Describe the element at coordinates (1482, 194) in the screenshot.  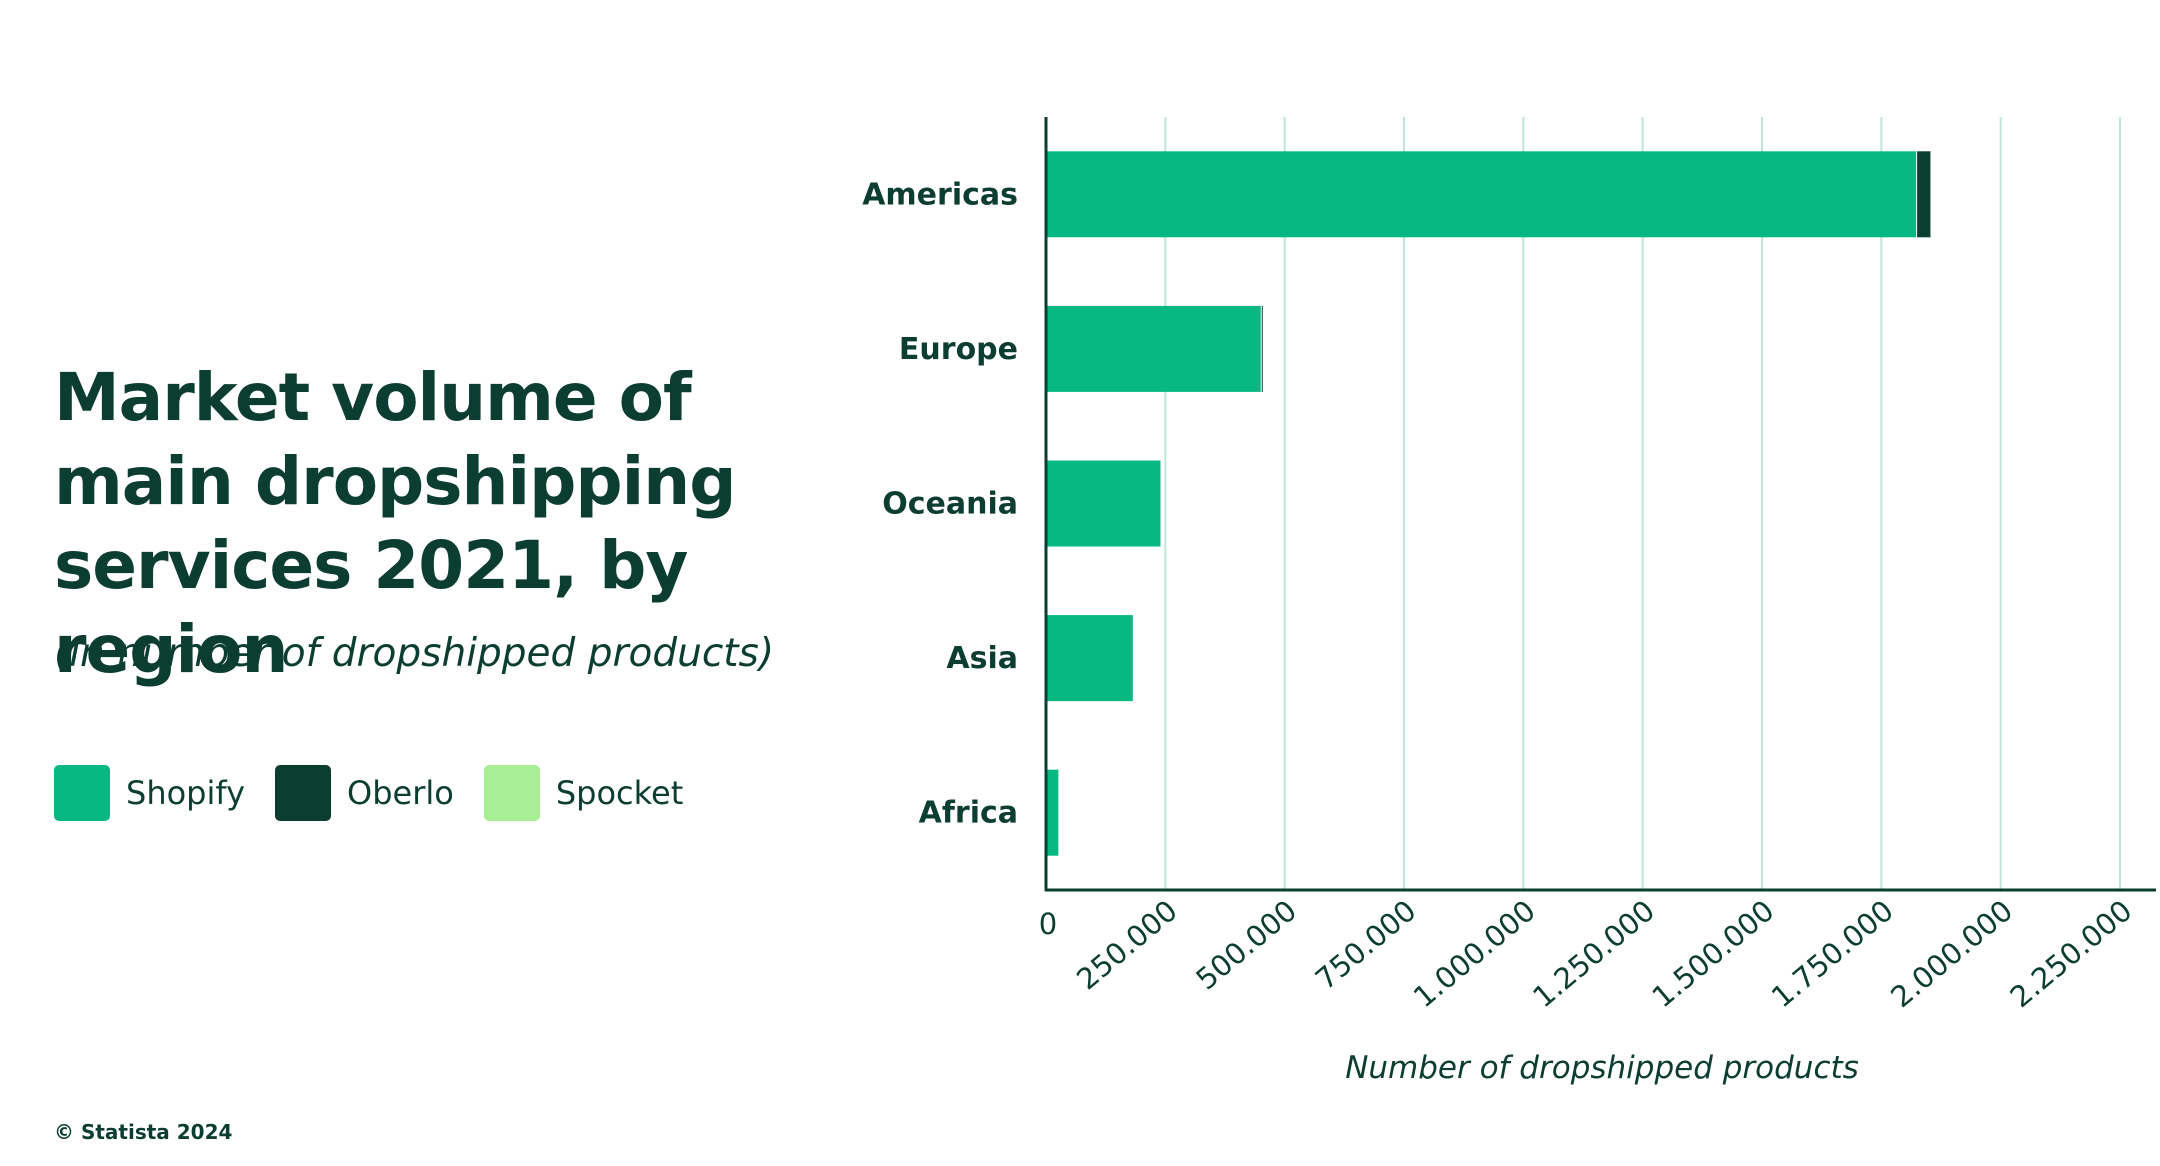
I see `bar-americas-shopify` at that location.